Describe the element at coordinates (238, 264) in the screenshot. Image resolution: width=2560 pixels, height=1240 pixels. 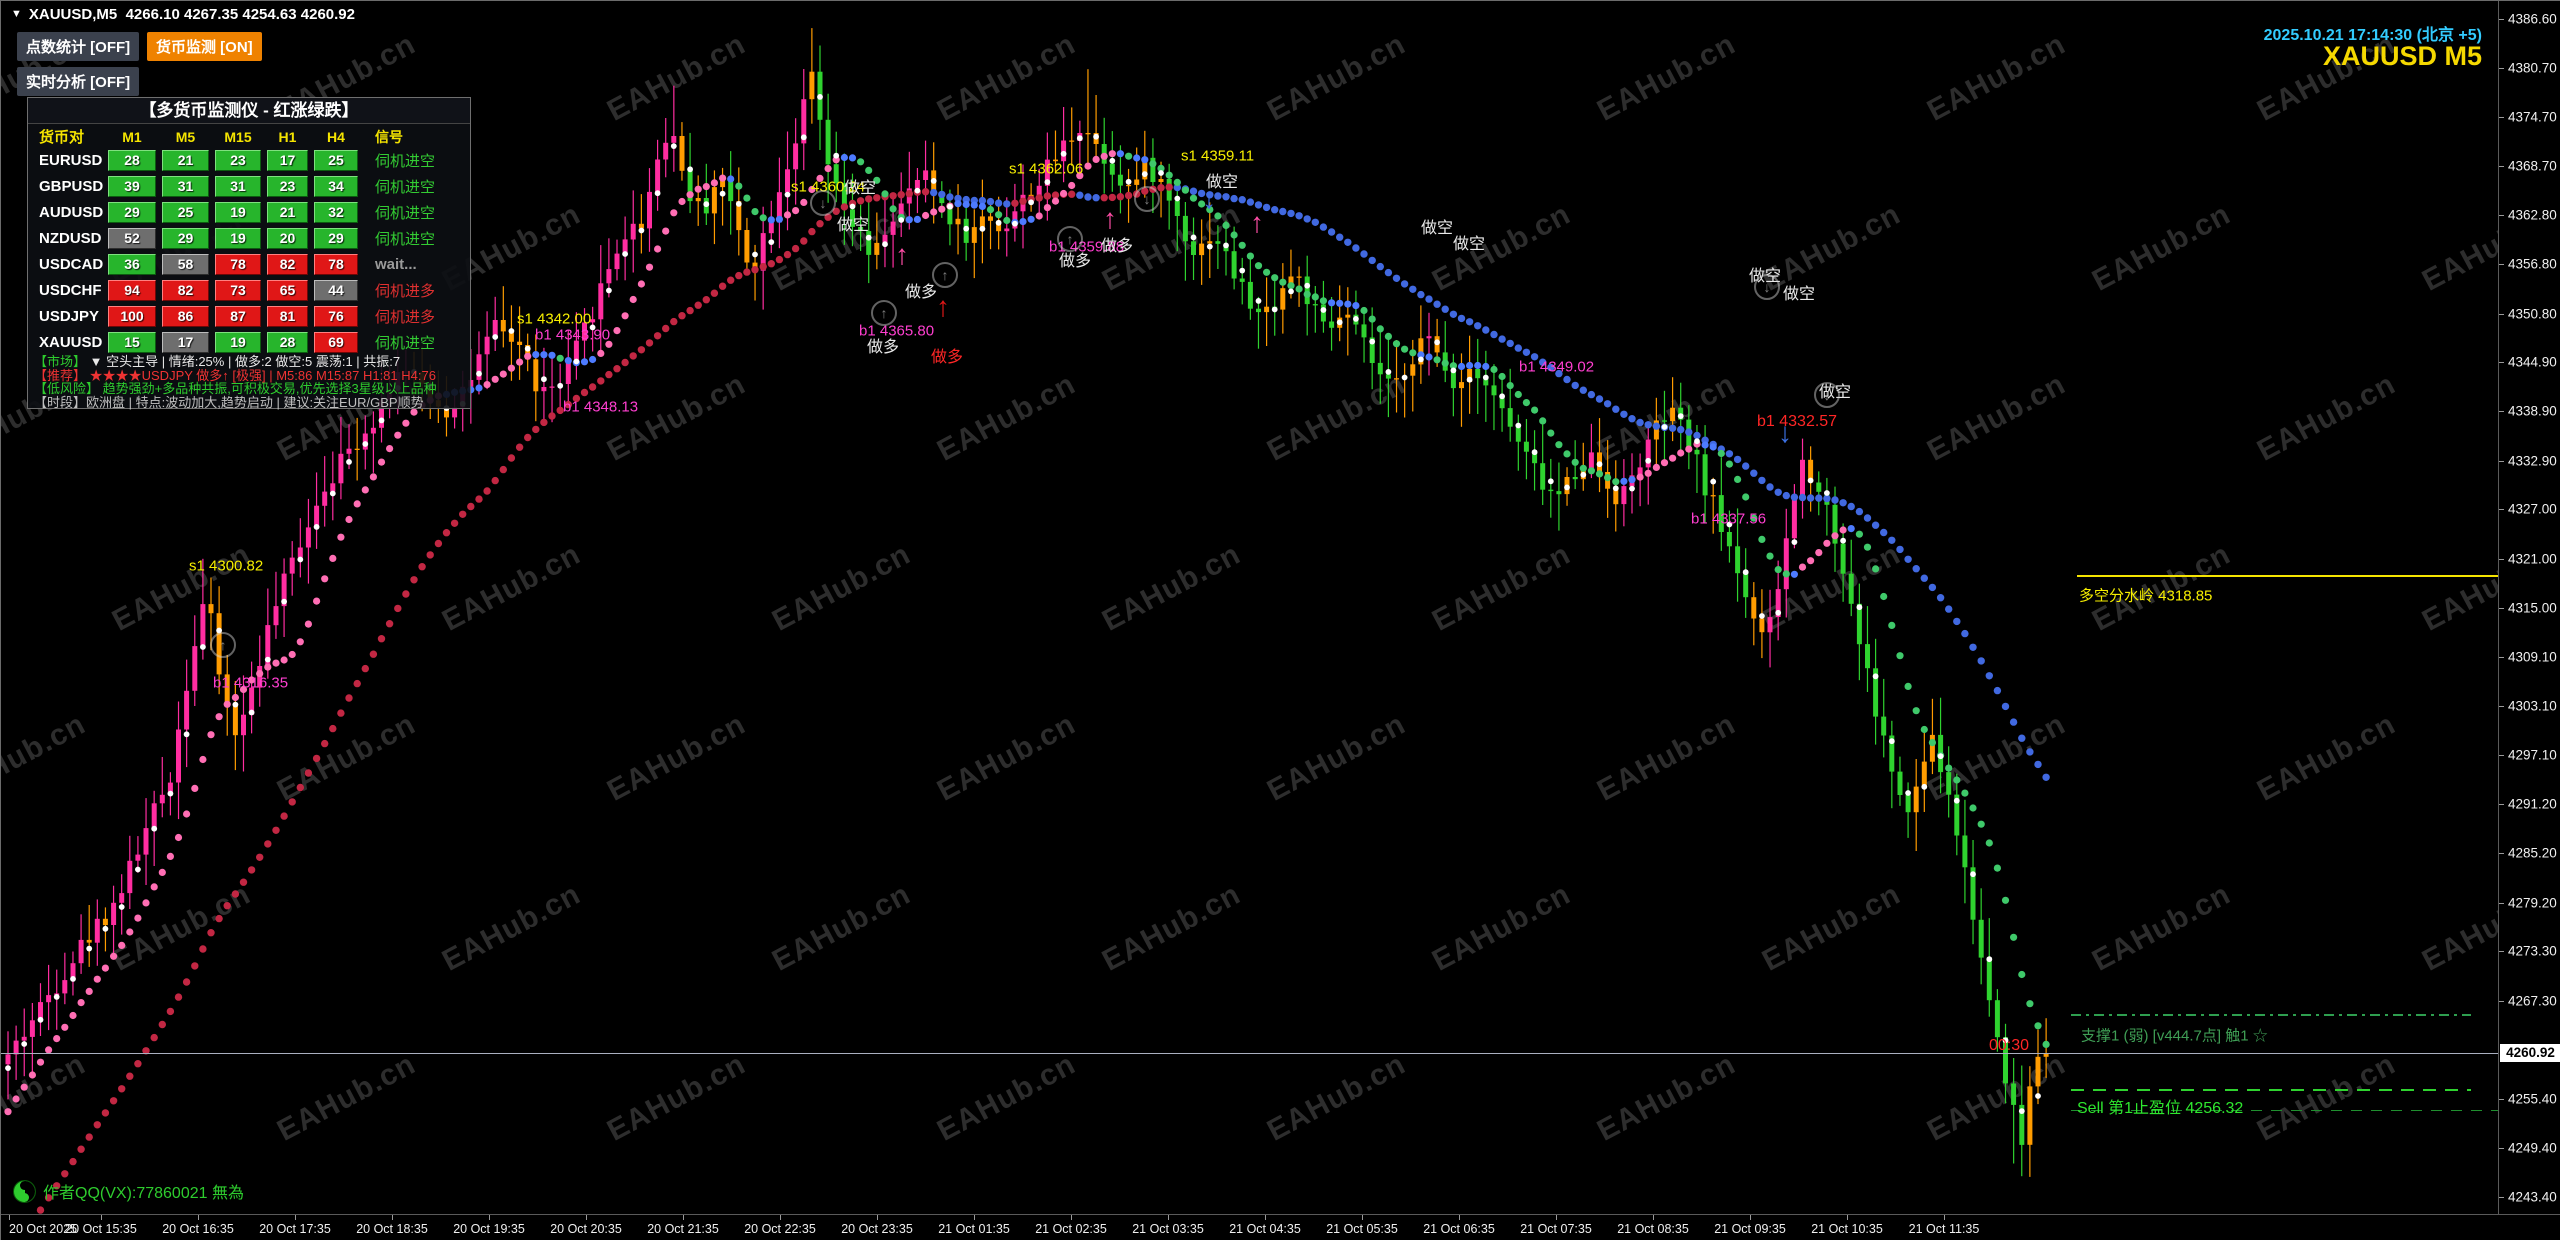
I see `strength-cell: 78` at that location.